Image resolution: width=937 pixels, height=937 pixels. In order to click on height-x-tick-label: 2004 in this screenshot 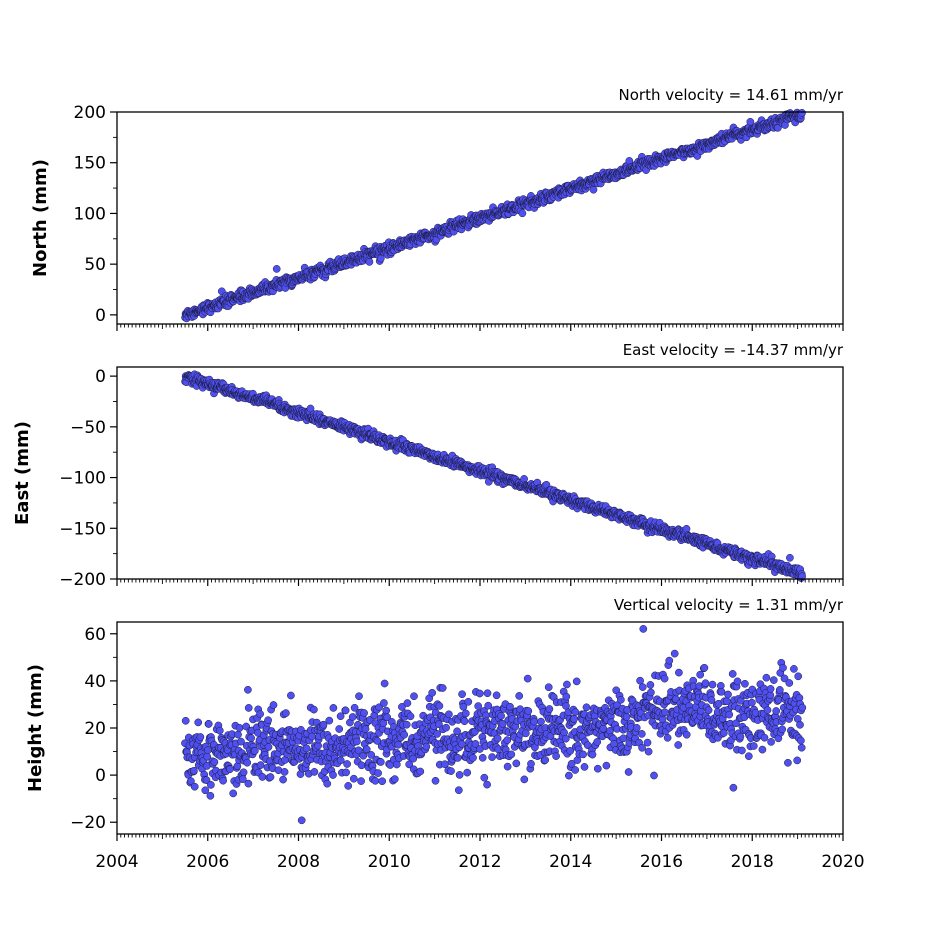, I will do `click(116, 862)`.